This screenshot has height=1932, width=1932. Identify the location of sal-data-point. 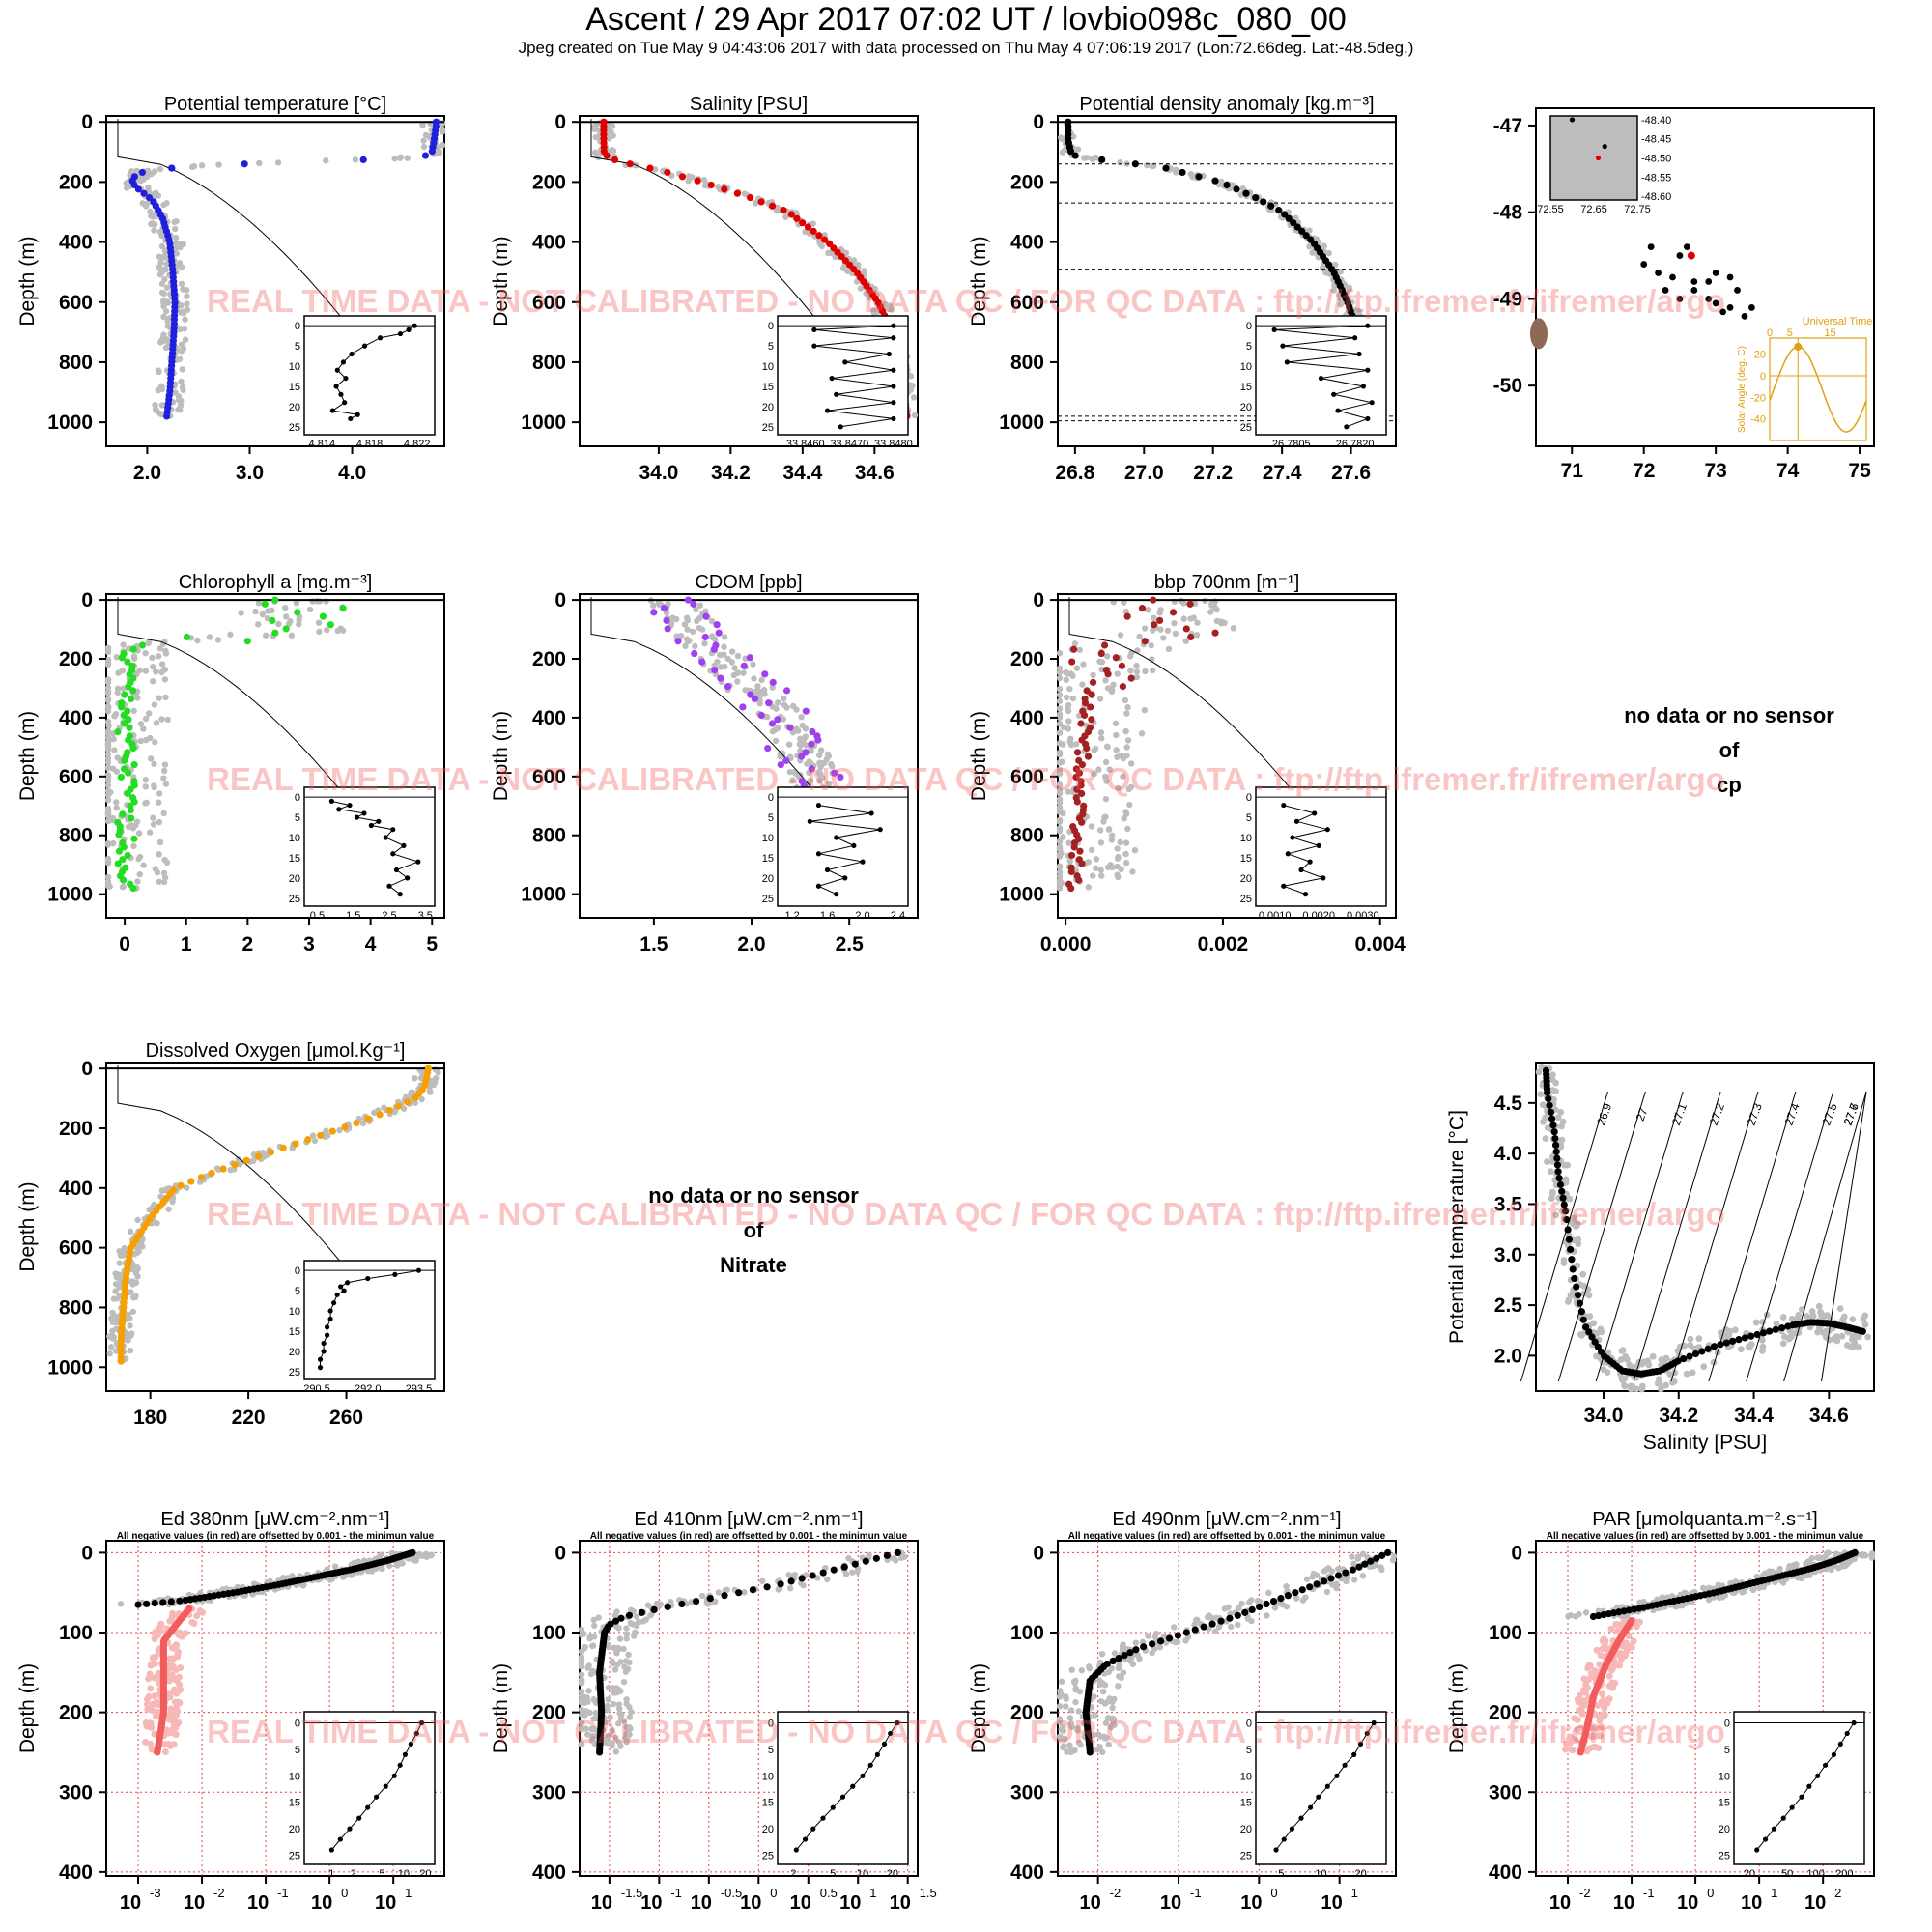
(783, 210).